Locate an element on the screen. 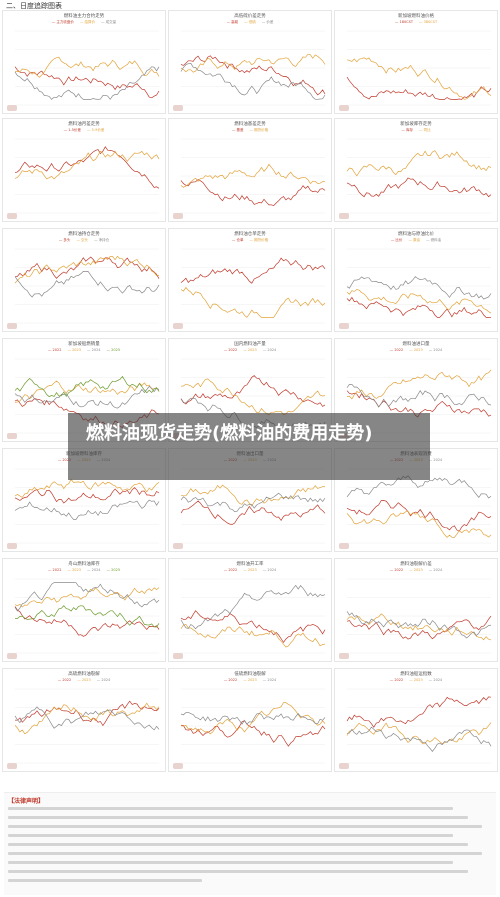 This screenshot has height=897, width=500. legend-item: — 期货价格 is located at coordinates (259, 130).